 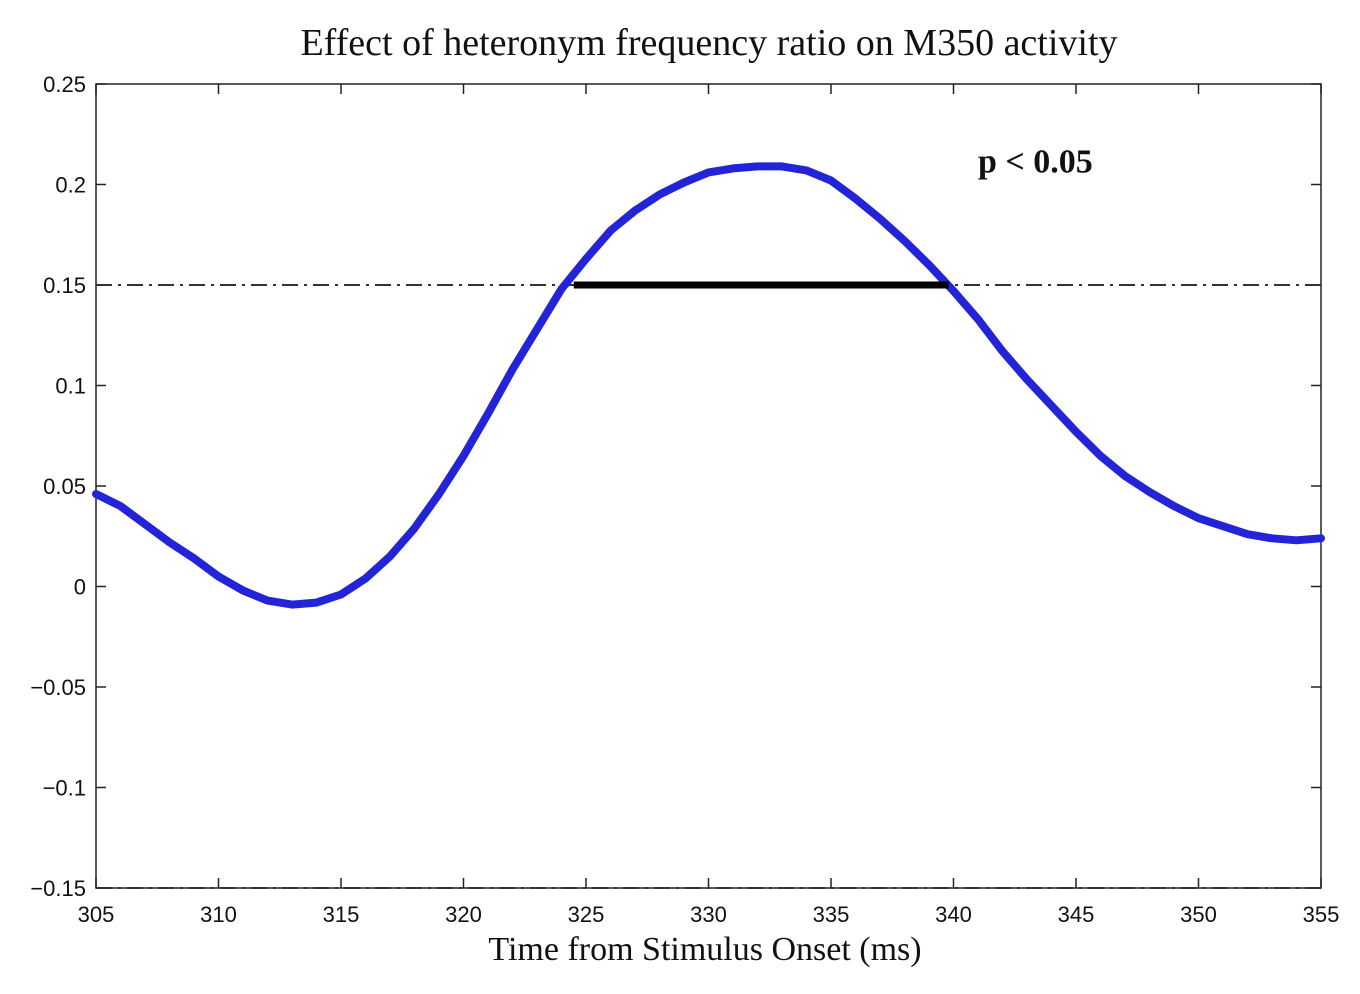 What do you see at coordinates (58, 888) in the screenshot?
I see `y-tick-label: −0.15` at bounding box center [58, 888].